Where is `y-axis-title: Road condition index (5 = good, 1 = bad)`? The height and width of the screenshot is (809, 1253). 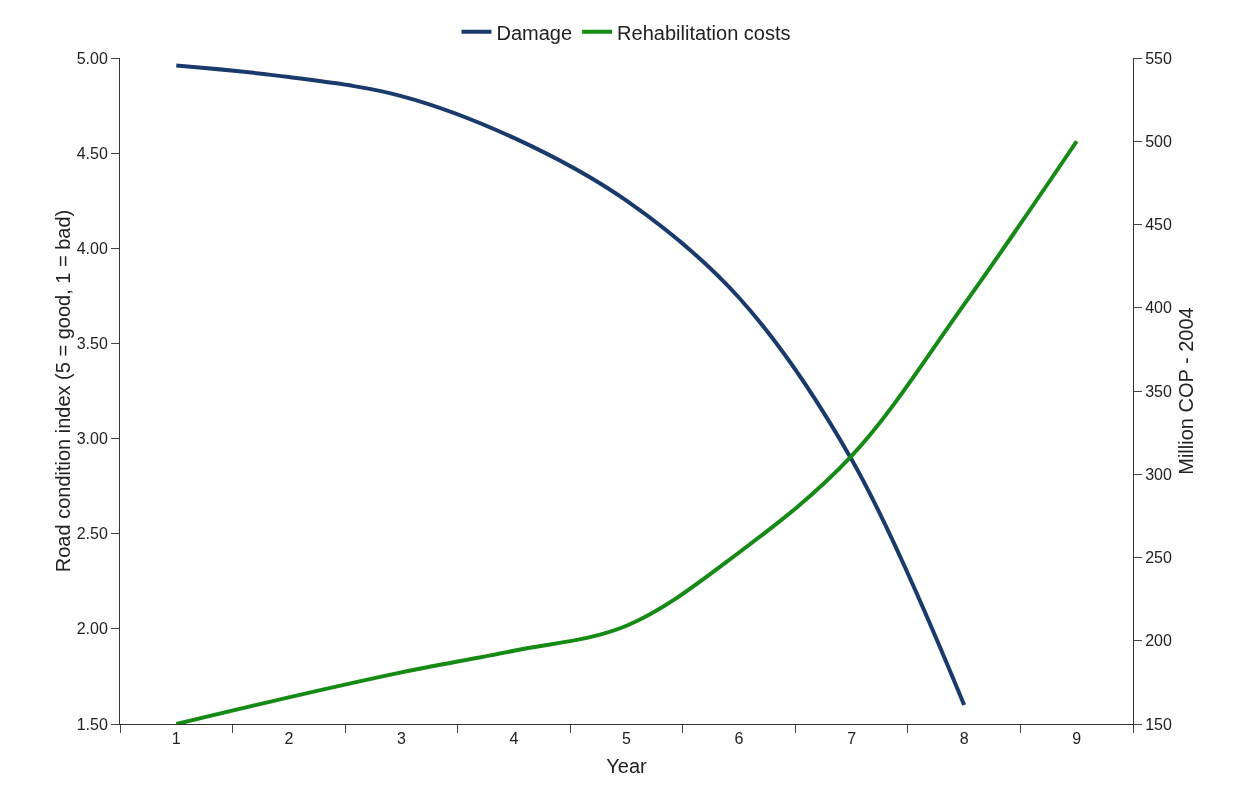 y-axis-title: Road condition index (5 = good, 1 = bad) is located at coordinates (63, 391).